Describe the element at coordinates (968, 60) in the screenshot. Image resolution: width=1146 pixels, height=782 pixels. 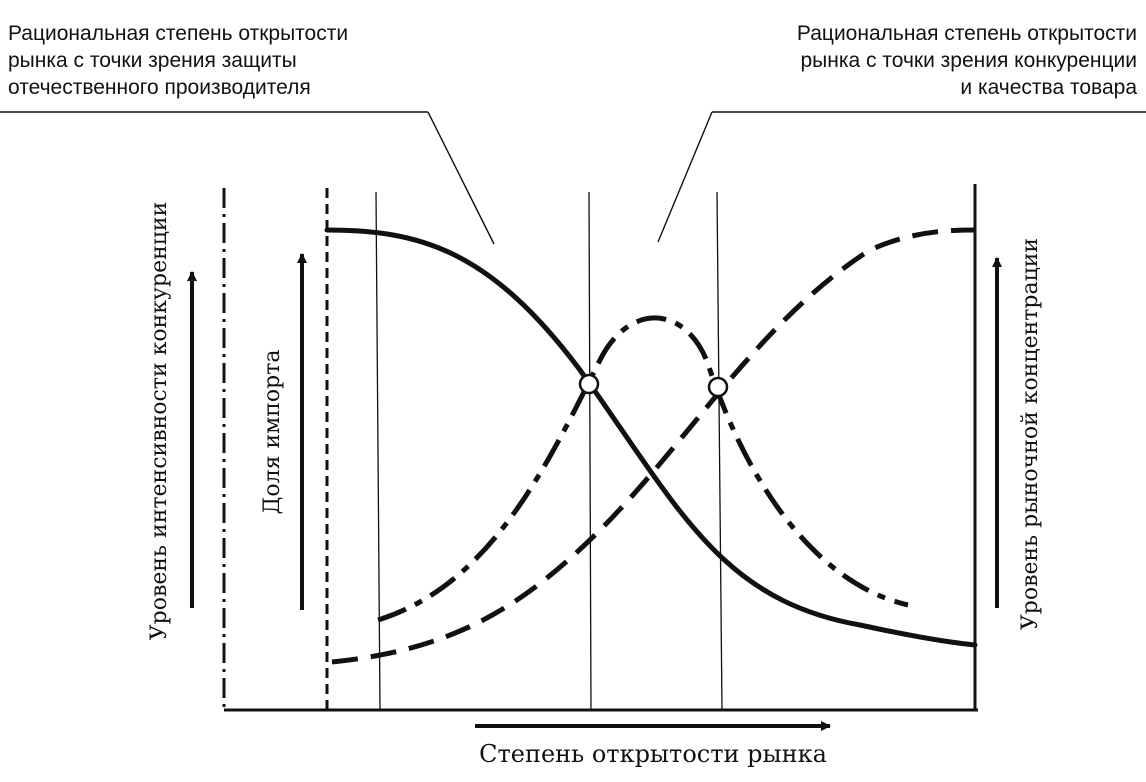
I see `annotation-right-line-2: рынка с точки зрения конкуренции` at that location.